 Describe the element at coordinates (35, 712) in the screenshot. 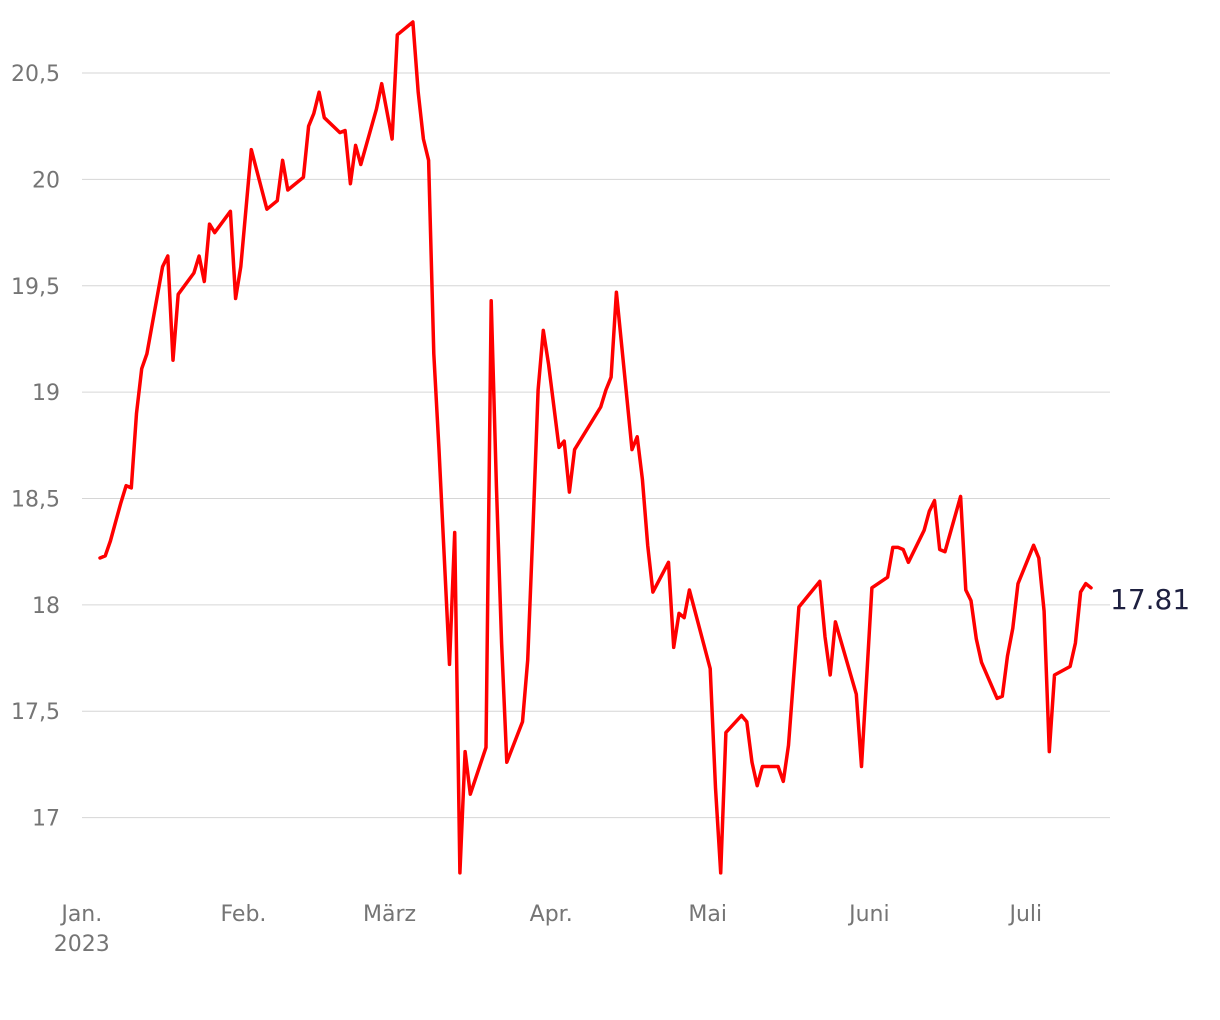

I see `y-tick-label: 17,5` at that location.